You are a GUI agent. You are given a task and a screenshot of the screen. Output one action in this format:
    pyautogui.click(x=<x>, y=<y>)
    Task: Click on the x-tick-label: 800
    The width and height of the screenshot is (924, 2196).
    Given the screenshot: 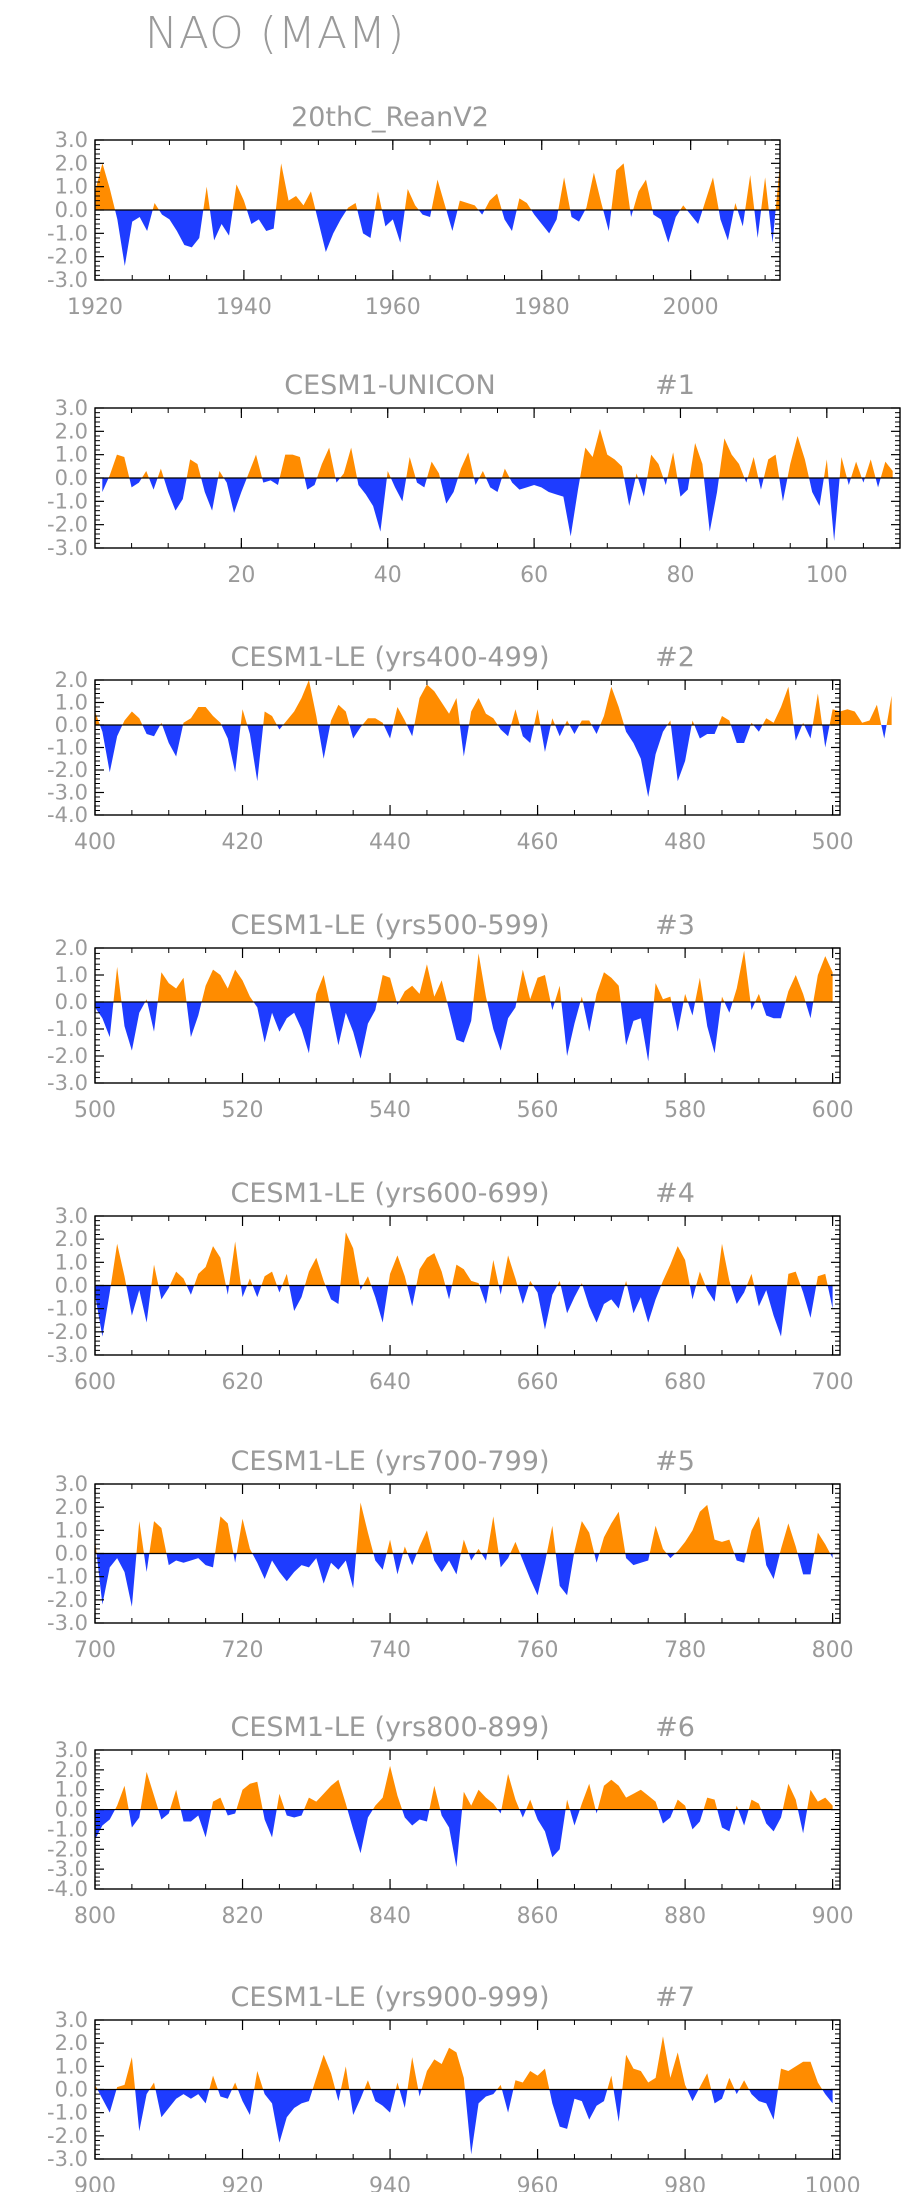 What is the action you would take?
    pyautogui.click(x=95, y=1916)
    